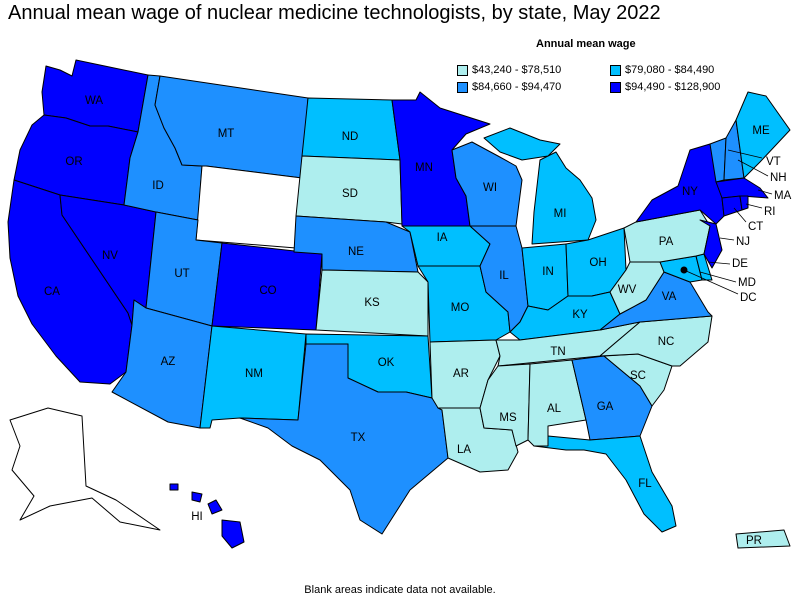 Image resolution: width=800 pixels, height=600 pixels. What do you see at coordinates (522, 144) in the screenshot?
I see `state-mi-upper` at bounding box center [522, 144].